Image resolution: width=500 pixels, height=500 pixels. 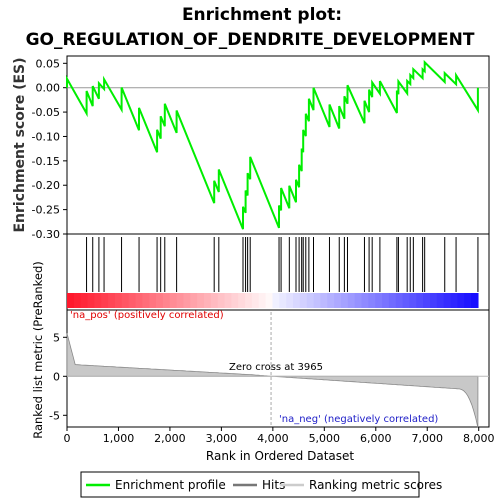 What do you see at coordinates (46, 185) in the screenshot?
I see `es-y-tick-label: -0.20` at bounding box center [46, 185].